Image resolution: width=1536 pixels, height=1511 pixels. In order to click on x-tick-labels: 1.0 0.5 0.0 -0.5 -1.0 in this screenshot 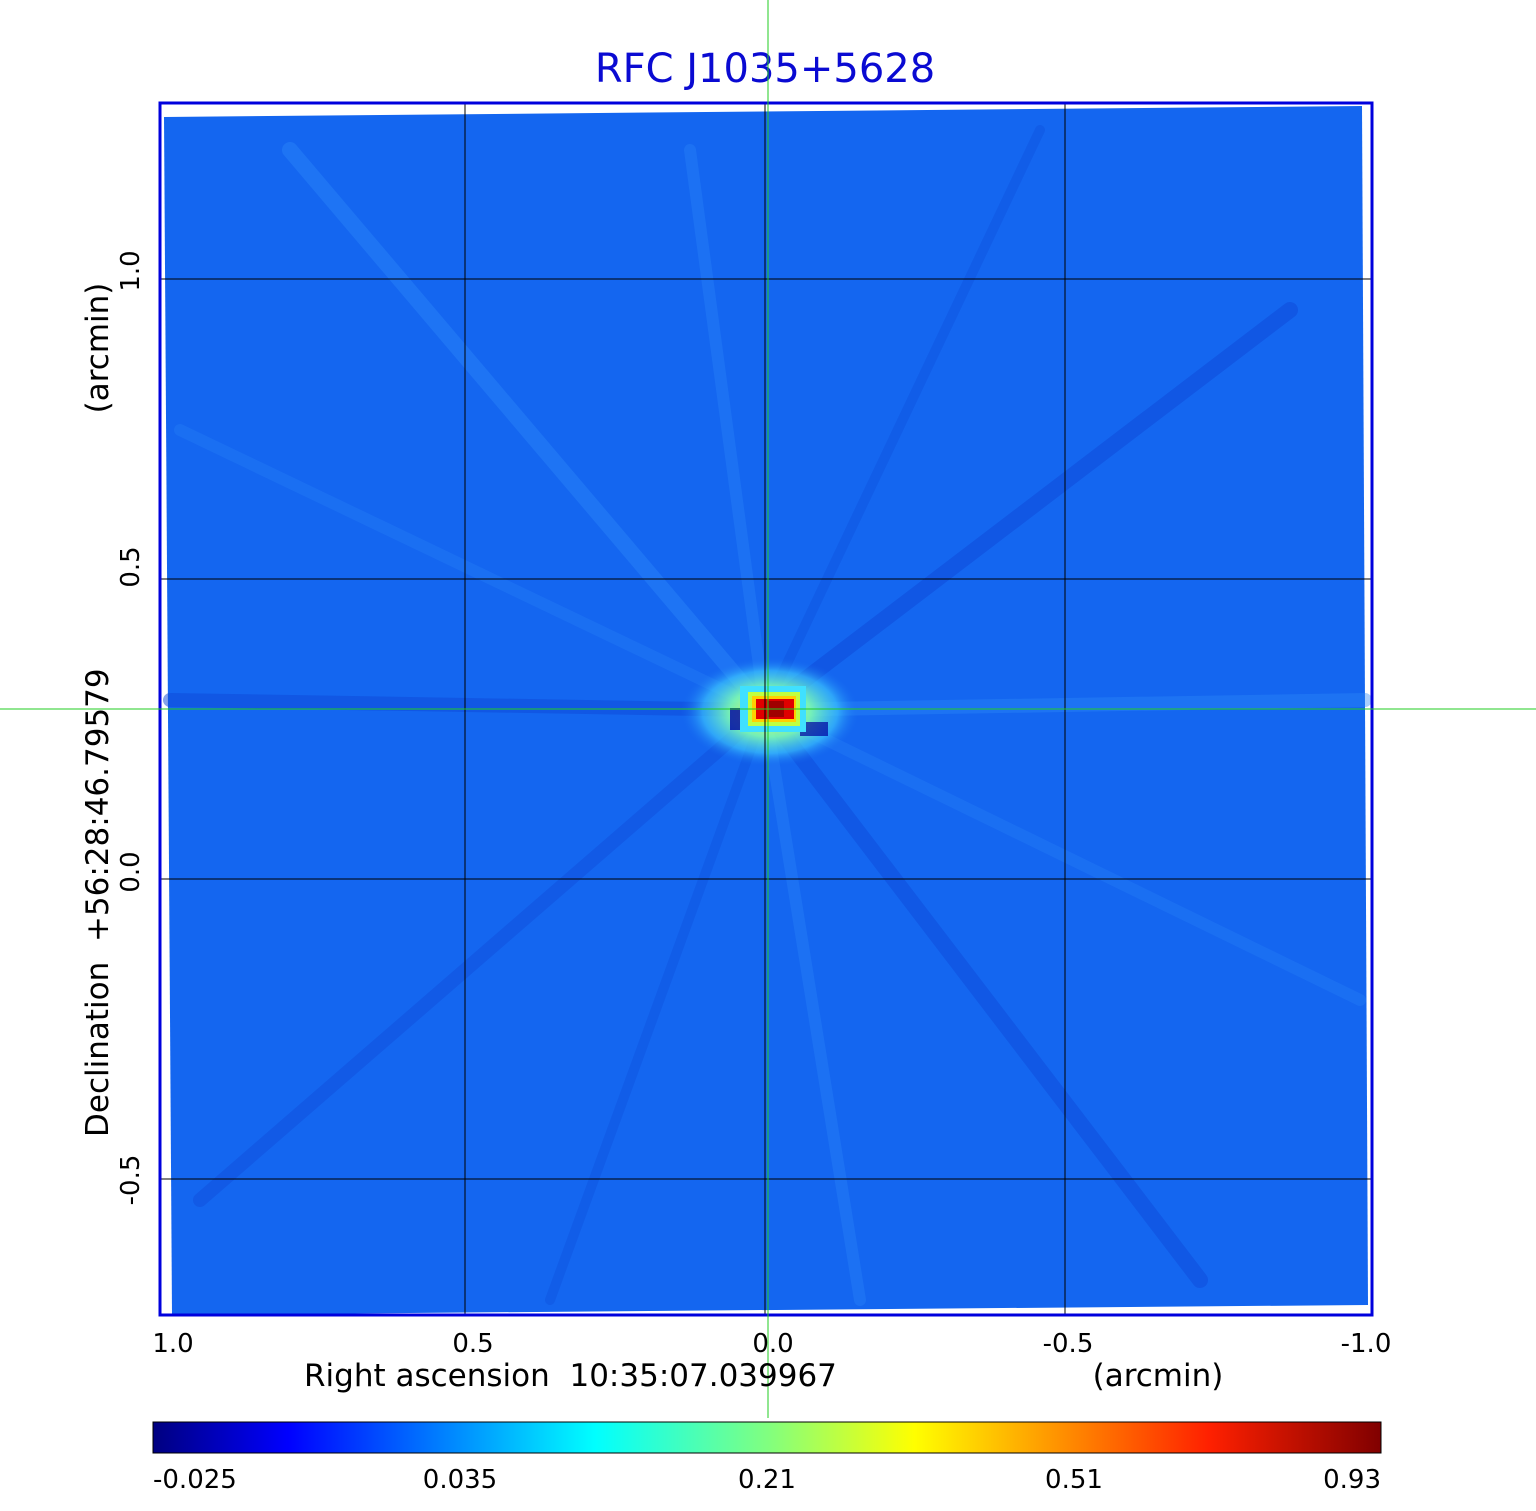, I will do `click(771, 1344)`.